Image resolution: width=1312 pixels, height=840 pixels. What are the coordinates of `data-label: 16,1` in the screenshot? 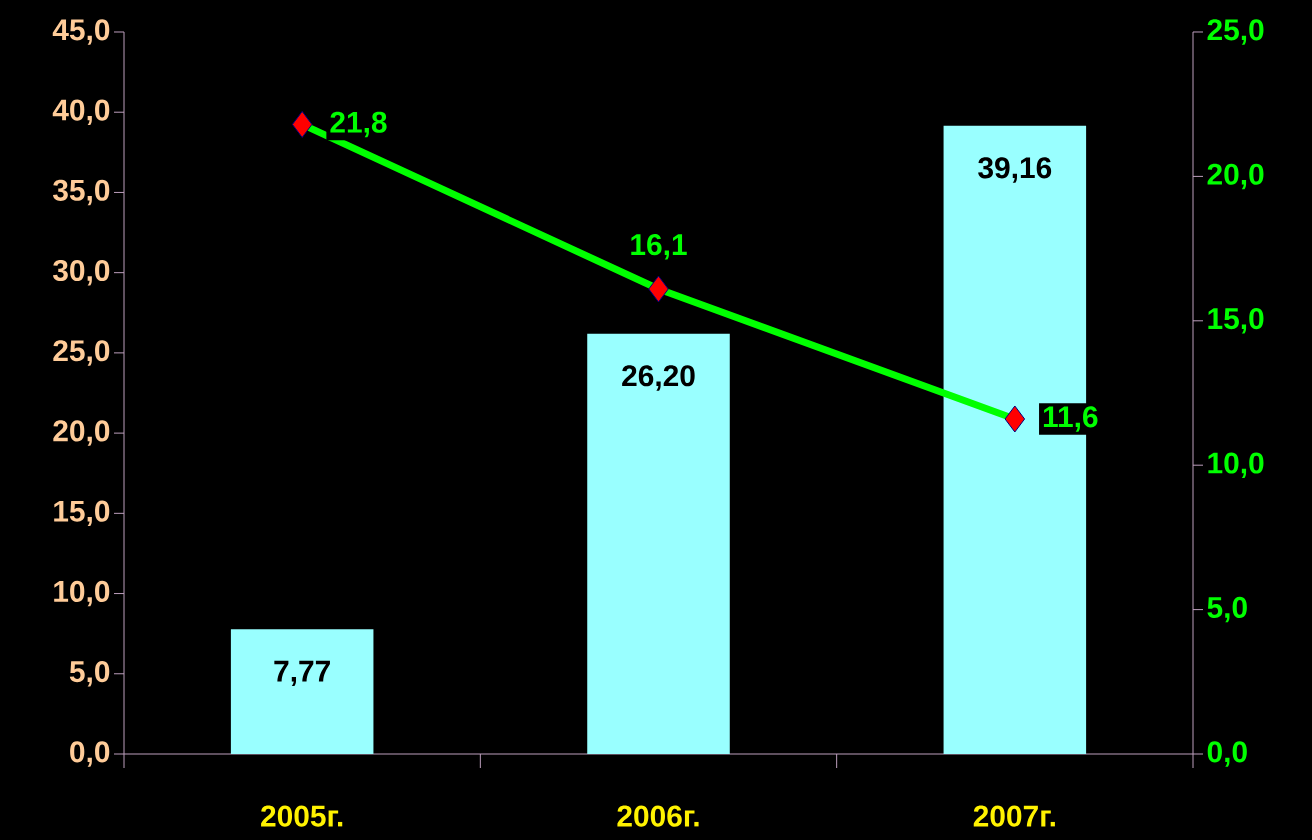 It's located at (659, 247).